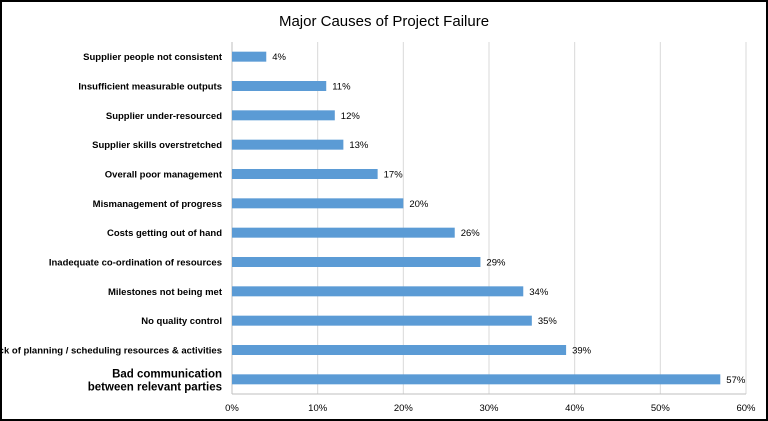 This screenshot has width=768, height=421. I want to click on x-tick-label: 30%, so click(489, 408).